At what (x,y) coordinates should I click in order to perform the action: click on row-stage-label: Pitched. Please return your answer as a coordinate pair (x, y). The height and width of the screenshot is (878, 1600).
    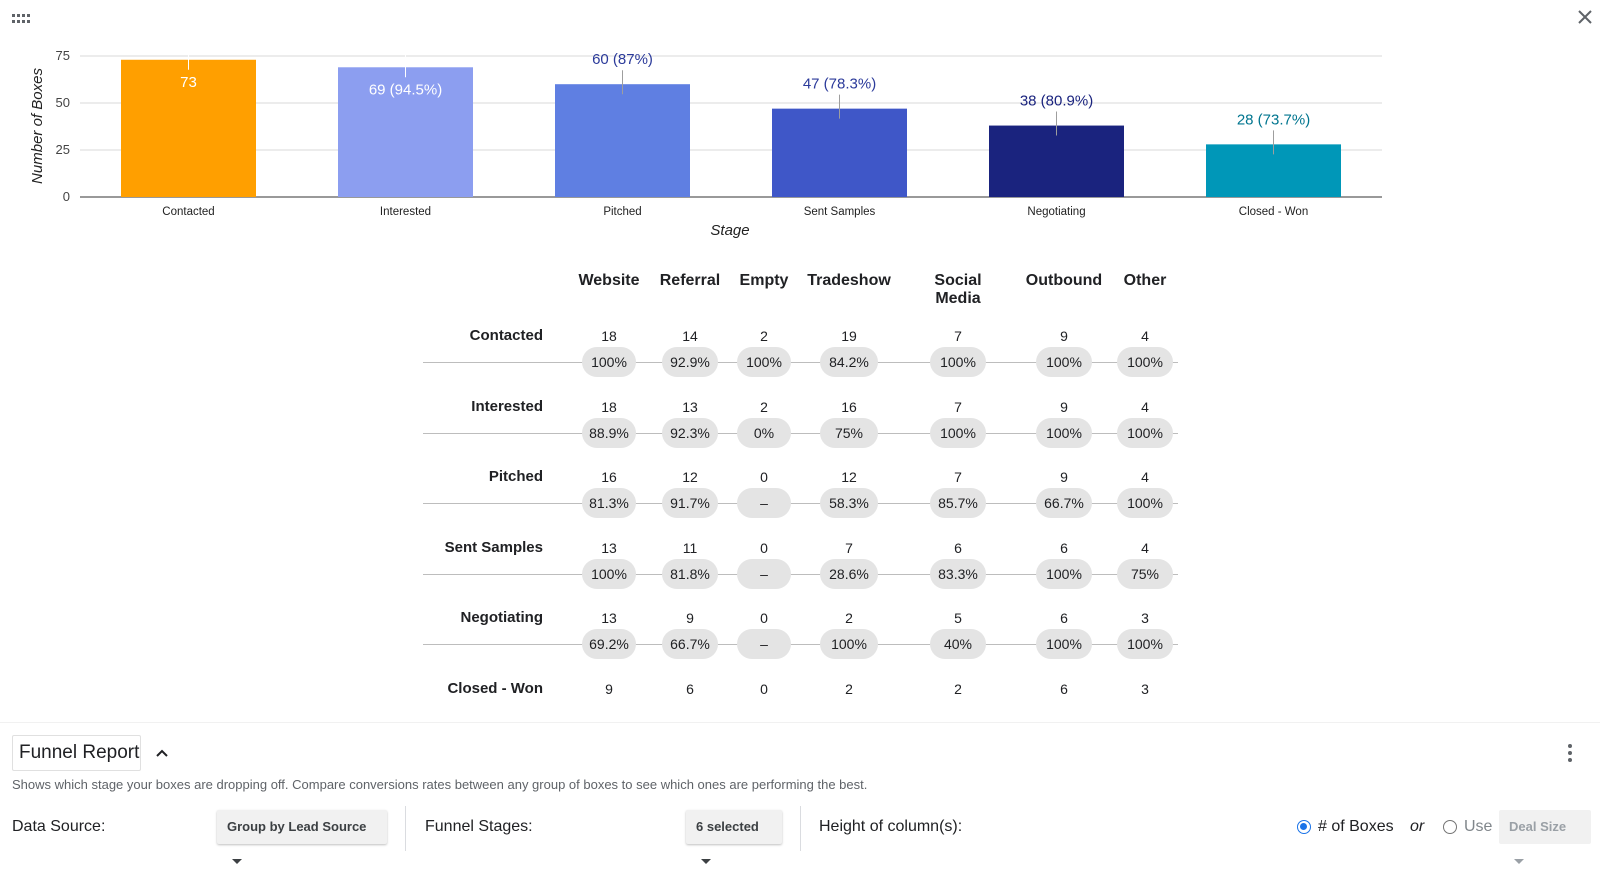
    Looking at the image, I should click on (515, 477).